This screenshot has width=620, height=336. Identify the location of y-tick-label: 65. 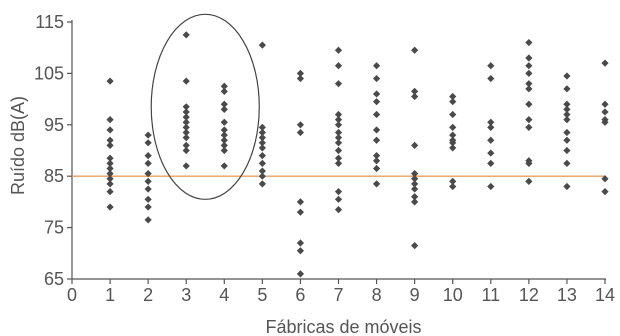
(54, 279).